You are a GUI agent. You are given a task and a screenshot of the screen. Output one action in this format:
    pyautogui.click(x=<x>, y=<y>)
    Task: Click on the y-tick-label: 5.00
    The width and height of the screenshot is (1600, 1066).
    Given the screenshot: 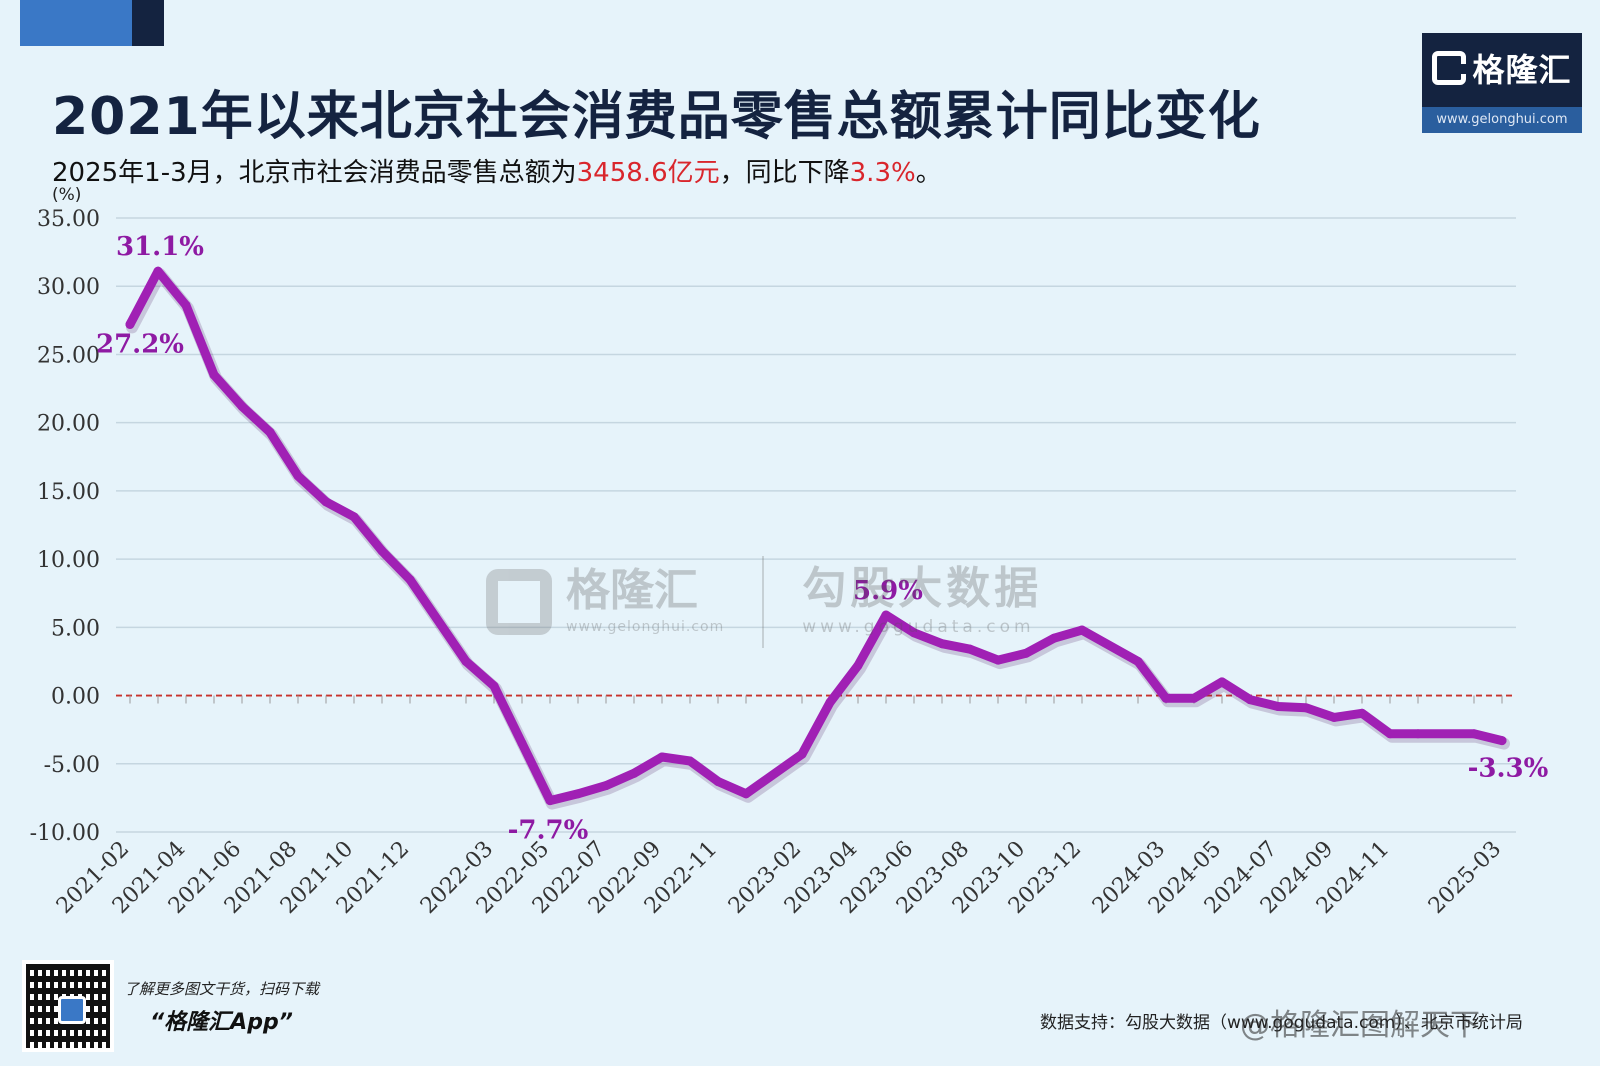 What is the action you would take?
    pyautogui.click(x=75, y=628)
    